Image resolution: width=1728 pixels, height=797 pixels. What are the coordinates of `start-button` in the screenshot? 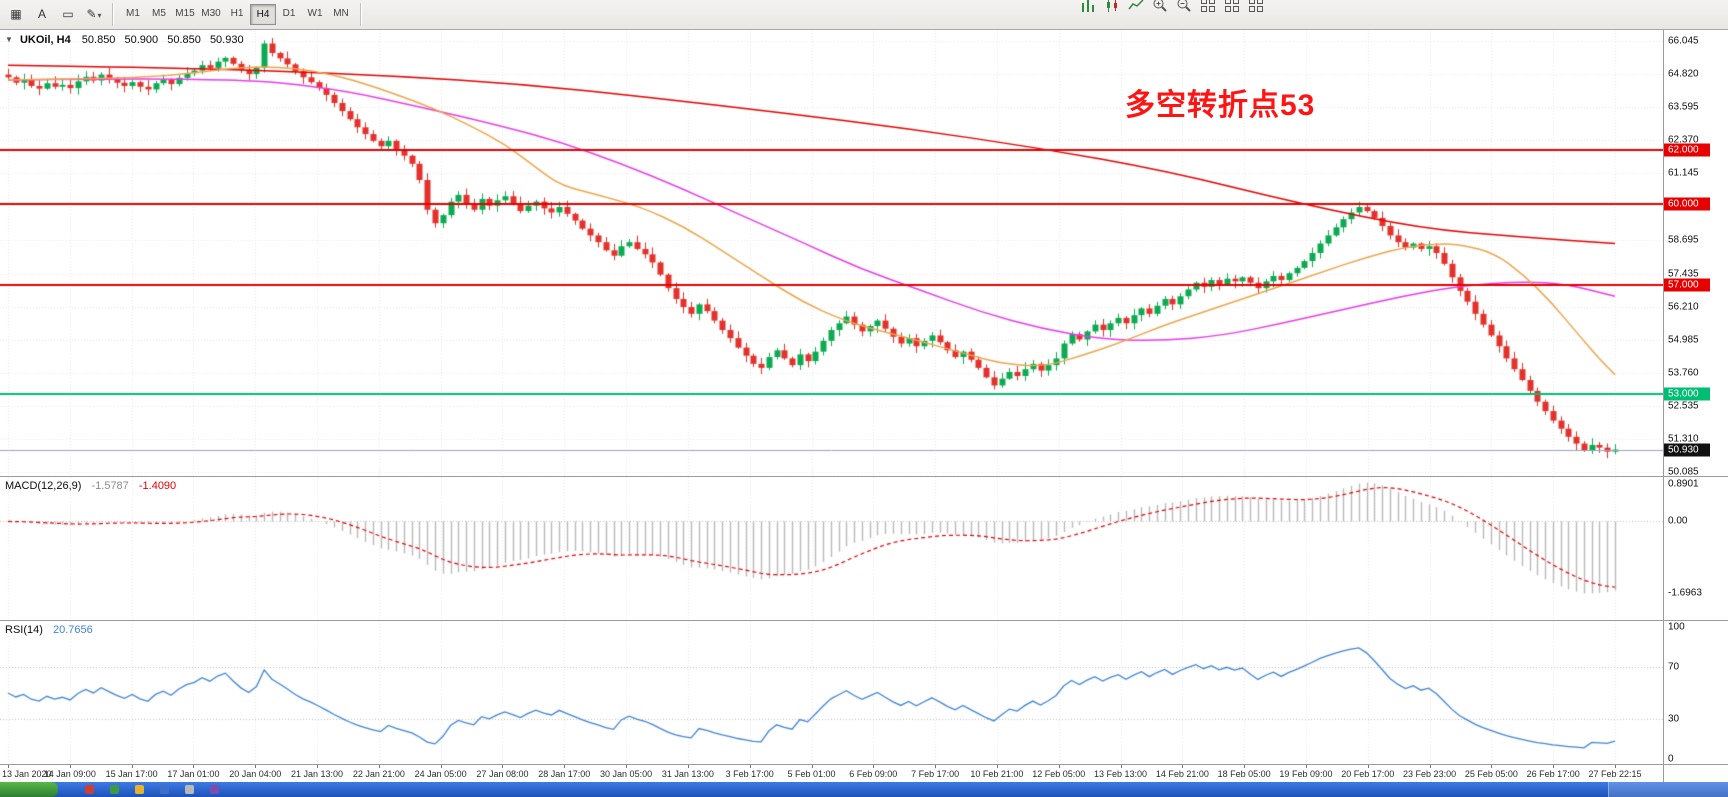 It's located at (29, 789).